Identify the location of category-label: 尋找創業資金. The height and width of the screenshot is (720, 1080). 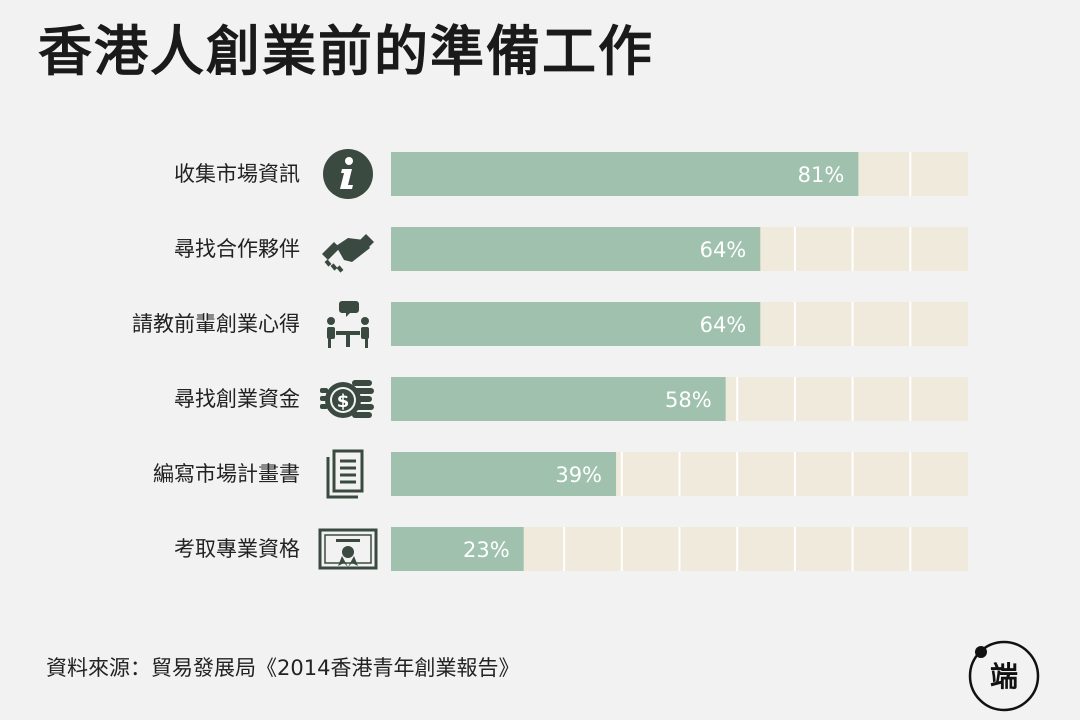
(237, 399).